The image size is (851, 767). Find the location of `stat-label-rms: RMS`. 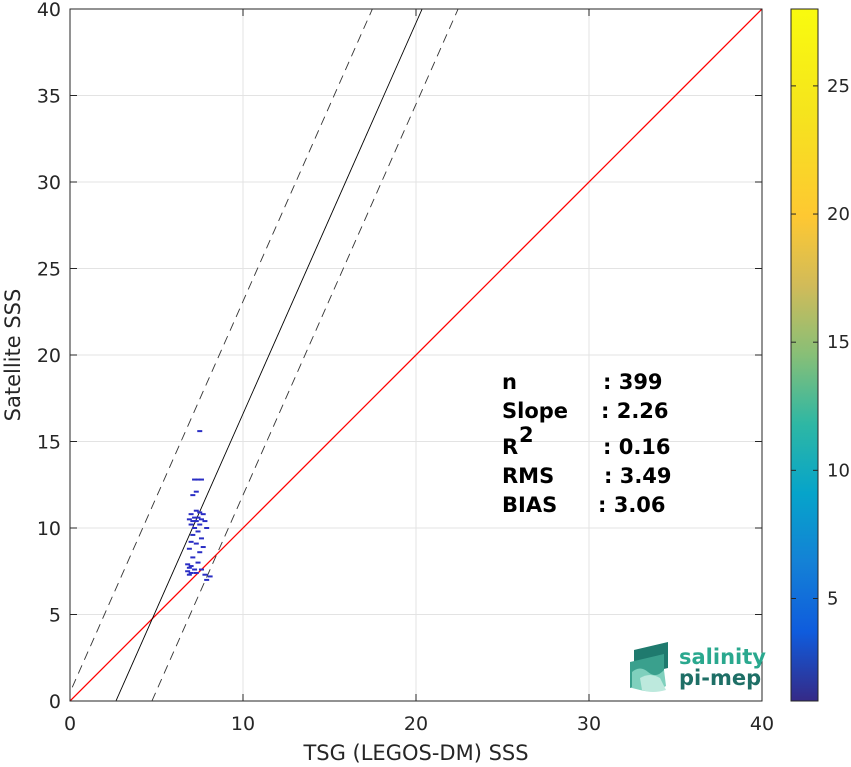

stat-label-rms: RMS is located at coordinates (528, 476).